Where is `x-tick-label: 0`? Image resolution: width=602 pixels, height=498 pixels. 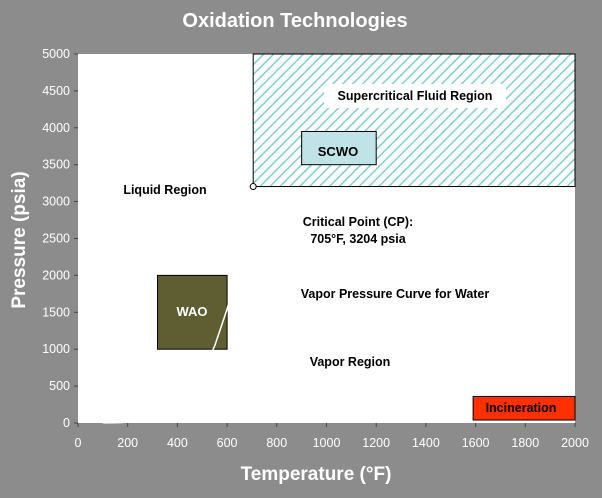 x-tick-label: 0 is located at coordinates (78, 443).